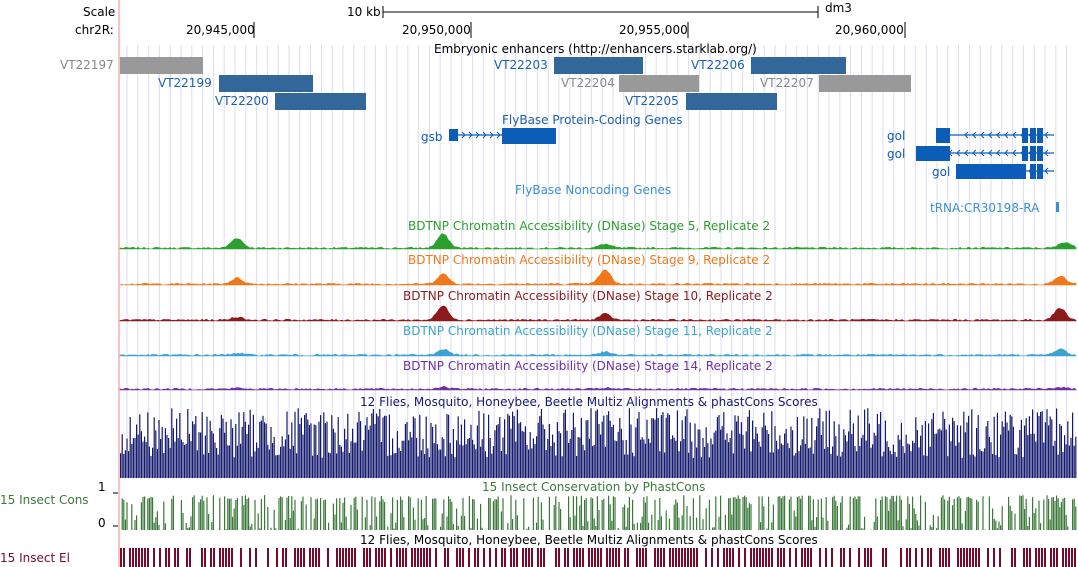 This screenshot has height=567, width=1078. Describe the element at coordinates (593, 190) in the screenshot. I see `noncoding-track-title: FlyBase Noncoding Genes` at that location.